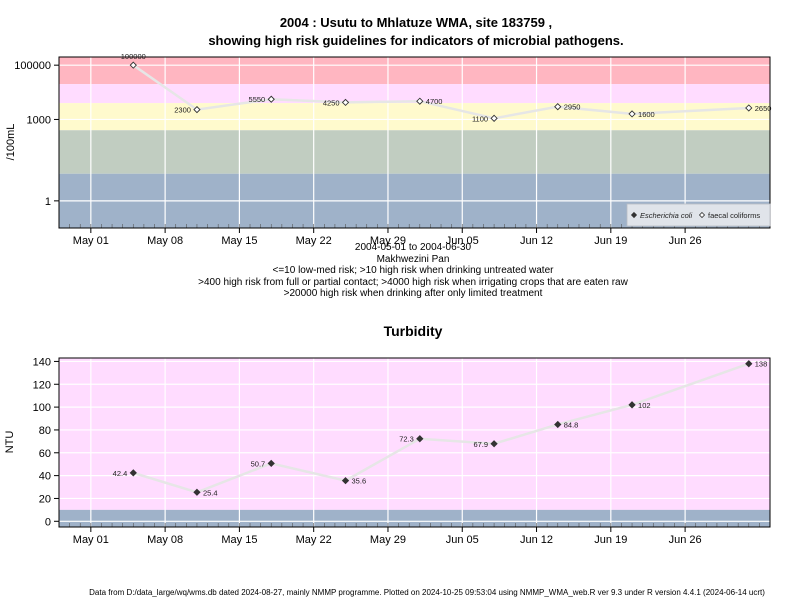  I want to click on top-x-tick-label: May 29, so click(388, 241).